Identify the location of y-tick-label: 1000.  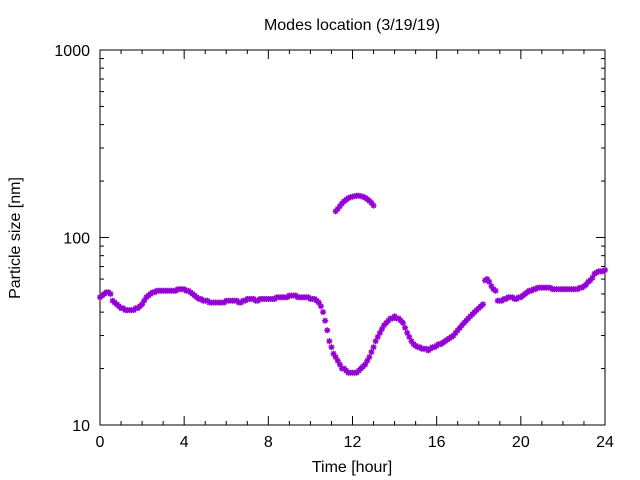
(72, 51).